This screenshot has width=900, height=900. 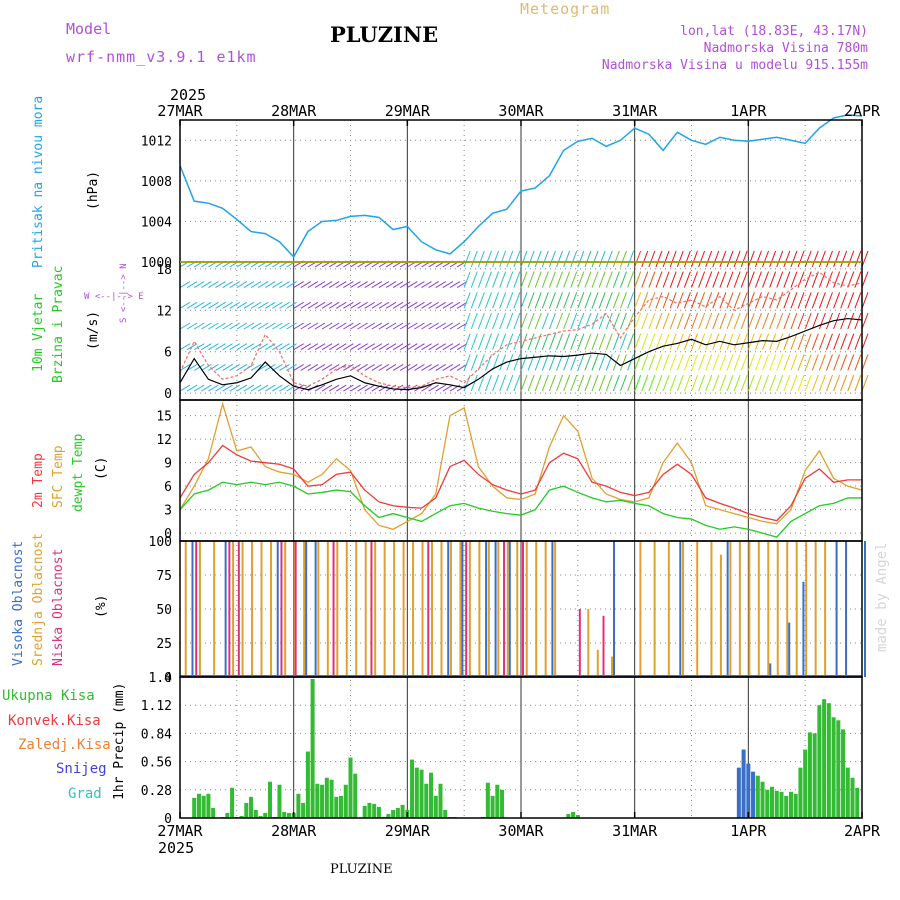 I want to click on temp-dew-label: dewpt Temp, so click(x=78, y=473).